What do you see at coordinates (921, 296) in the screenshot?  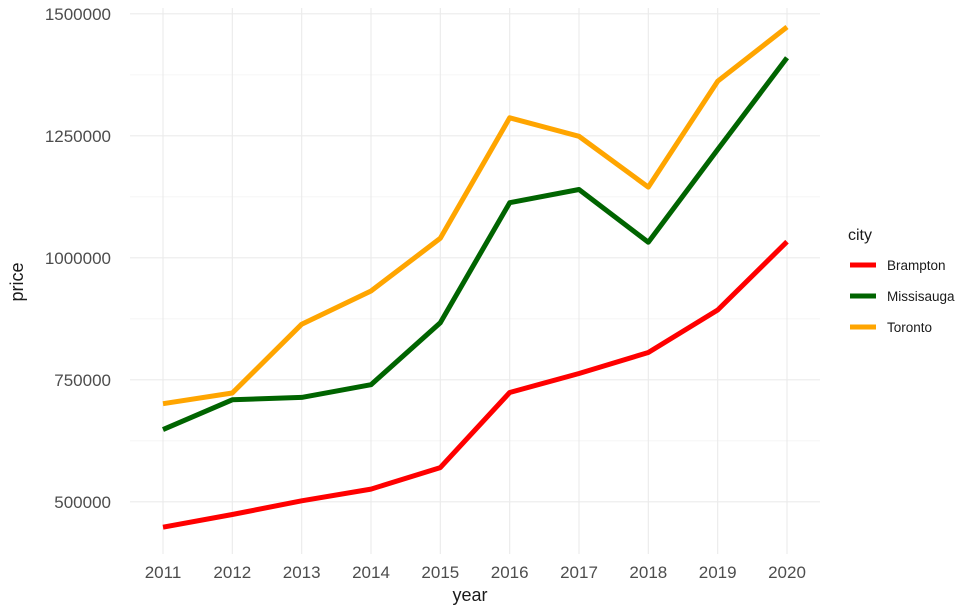 I see `legend-label-missisauga: Missisauga` at bounding box center [921, 296].